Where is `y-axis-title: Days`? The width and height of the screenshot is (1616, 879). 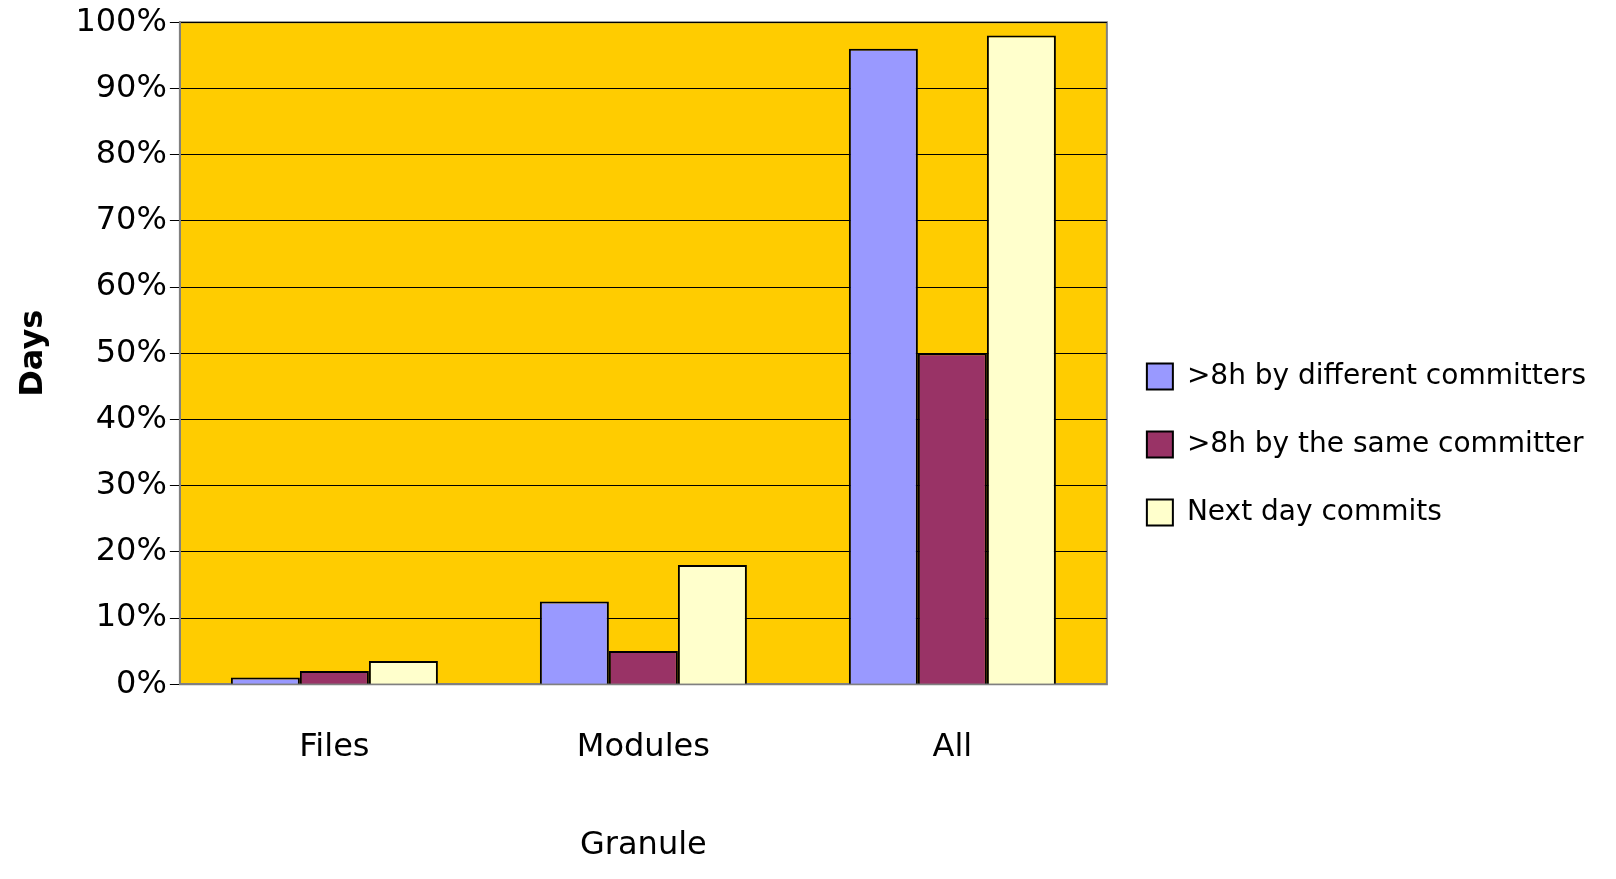
y-axis-title: Days is located at coordinates (30, 353).